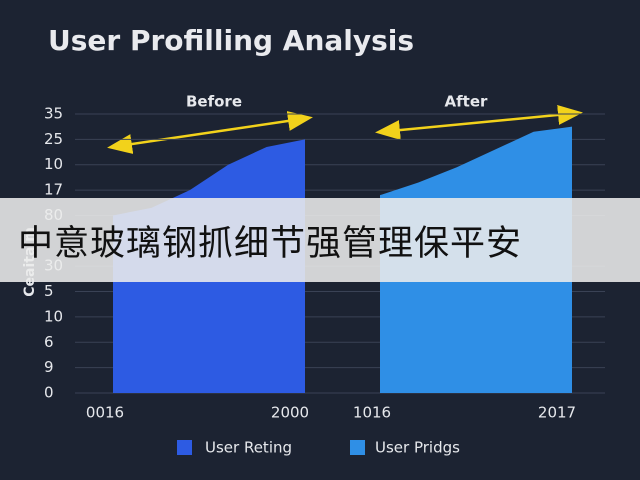 The width and height of the screenshot is (640, 480). Describe the element at coordinates (248, 448) in the screenshot. I see `legend-label: User Reting` at that location.